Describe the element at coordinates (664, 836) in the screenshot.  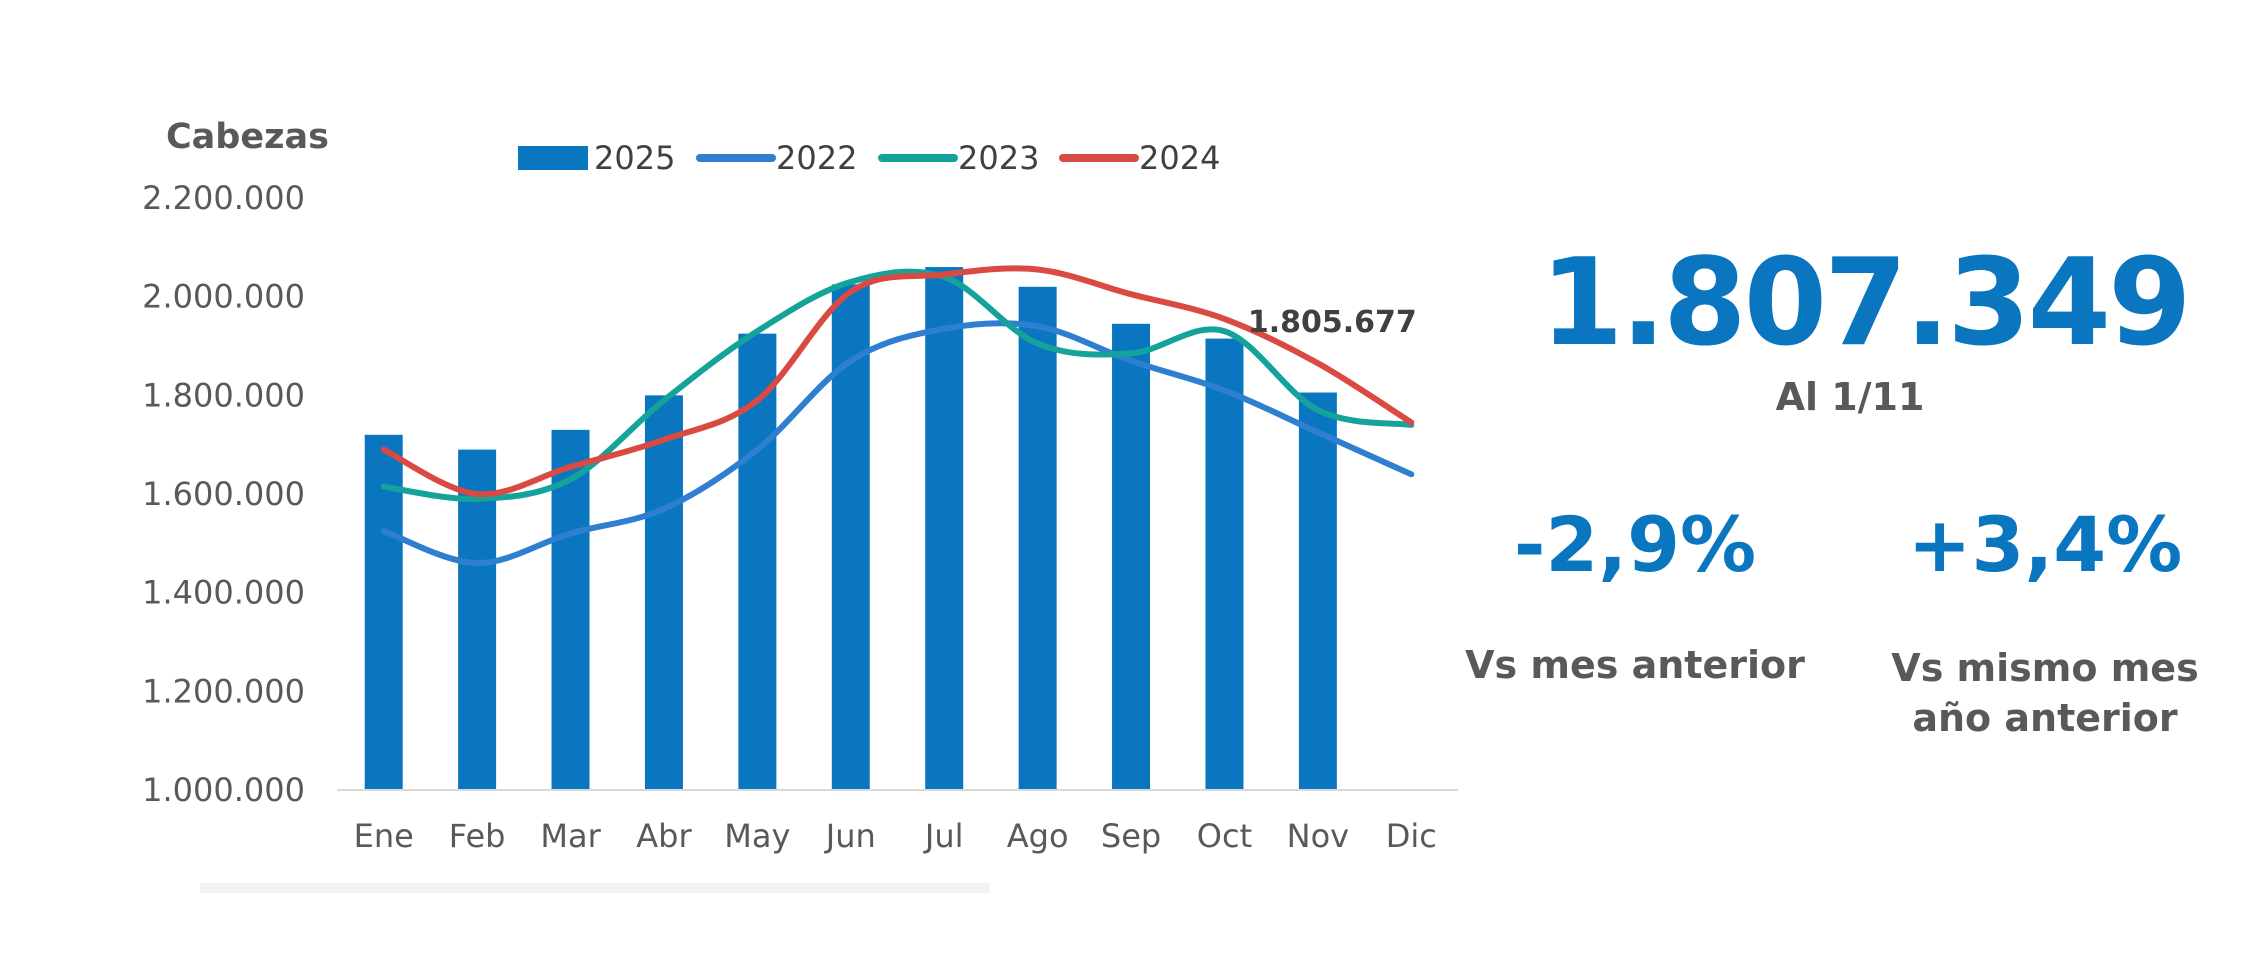
I see `x-tick-label: Abr` at that location.